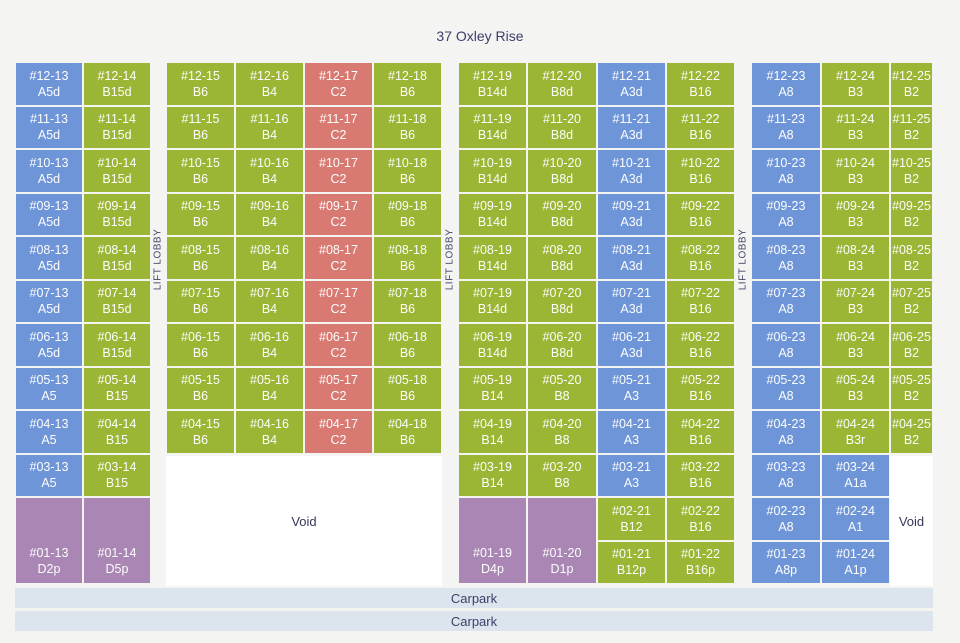  What do you see at coordinates (49, 127) in the screenshot?
I see `unit-cell: #11-13 A5d` at bounding box center [49, 127].